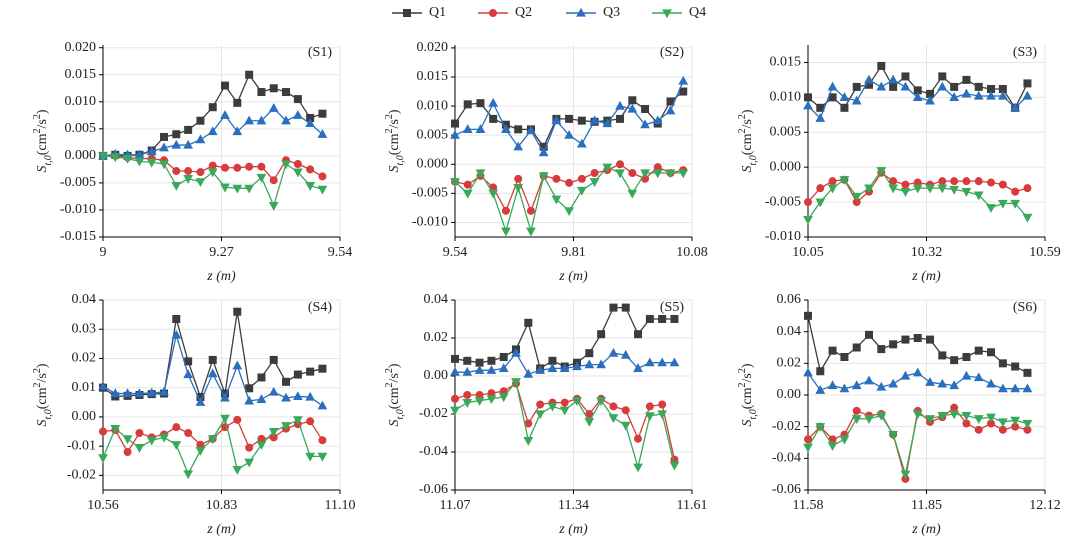 This screenshot has width=1080, height=559. What do you see at coordinates (747, 398) in the screenshot?
I see `y-axis-label-part: (cm` at bounding box center [747, 398].